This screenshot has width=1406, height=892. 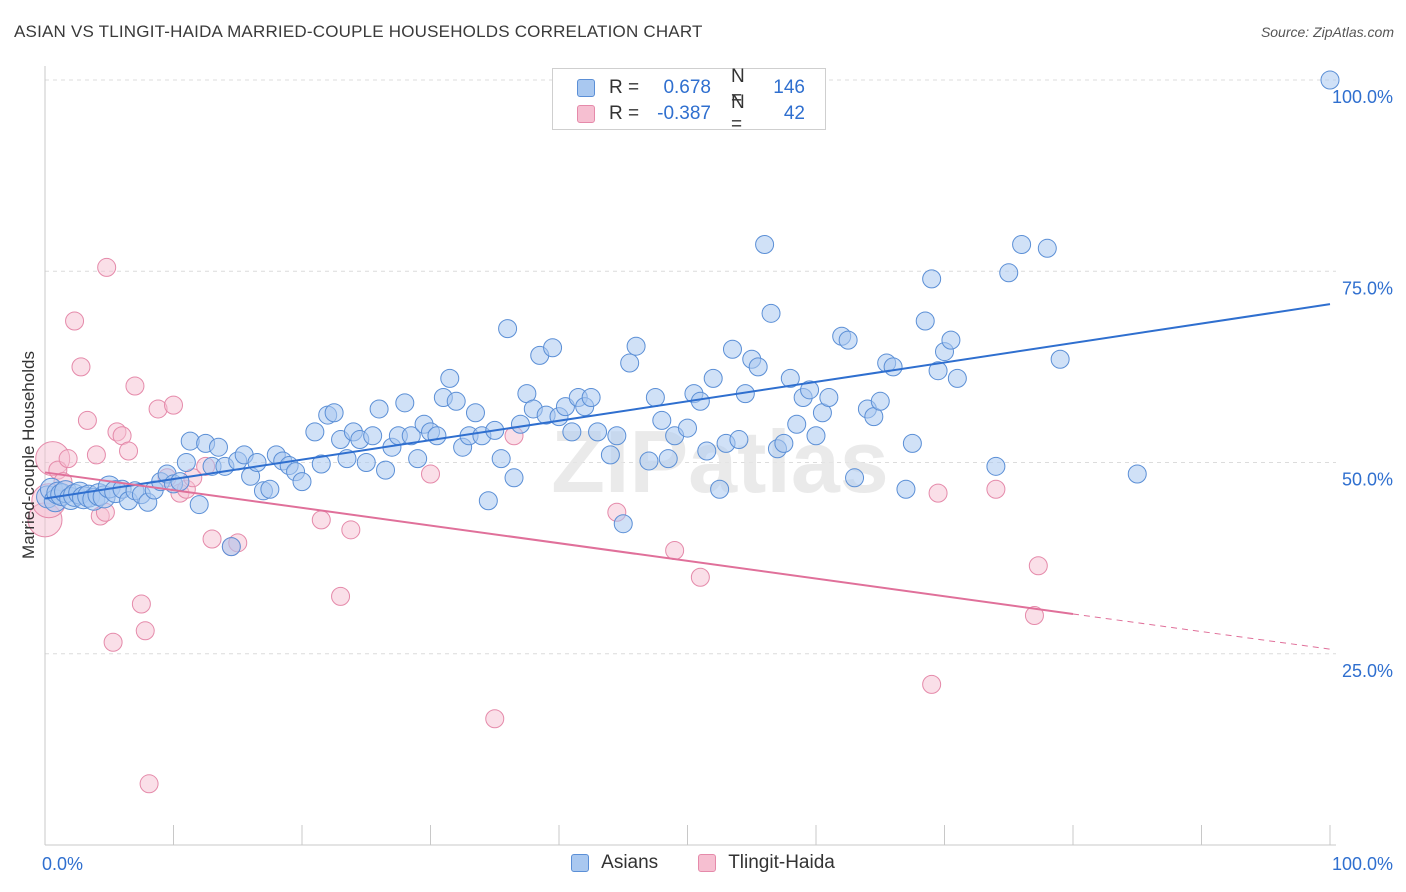 I want to click on legend-row-asians: R = 0.678 N = 146, so click(x=691, y=87).